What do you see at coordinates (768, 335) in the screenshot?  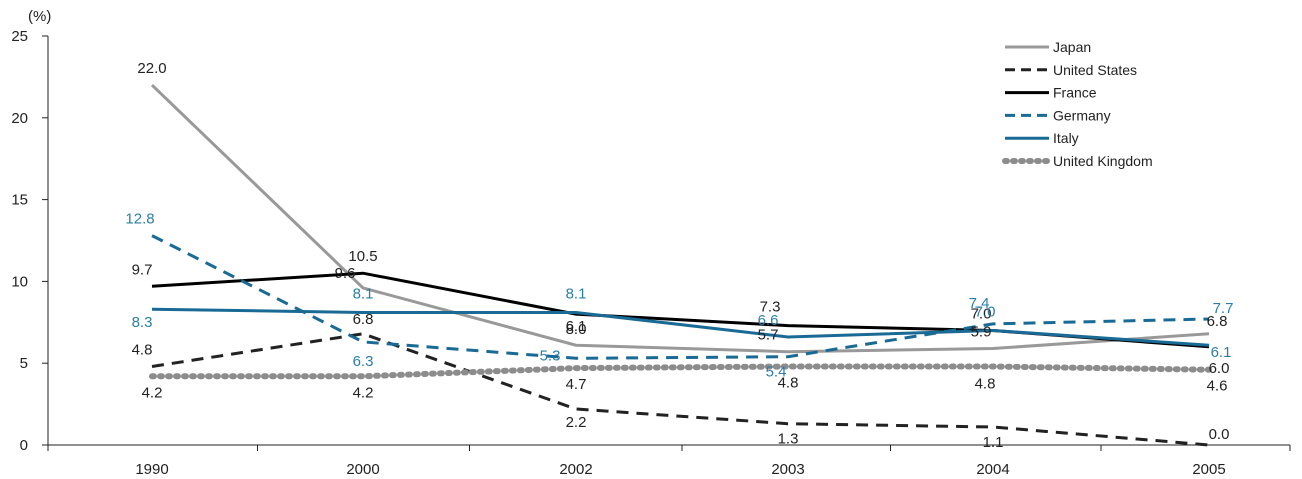 I see `data-label-japan: 5.7` at bounding box center [768, 335].